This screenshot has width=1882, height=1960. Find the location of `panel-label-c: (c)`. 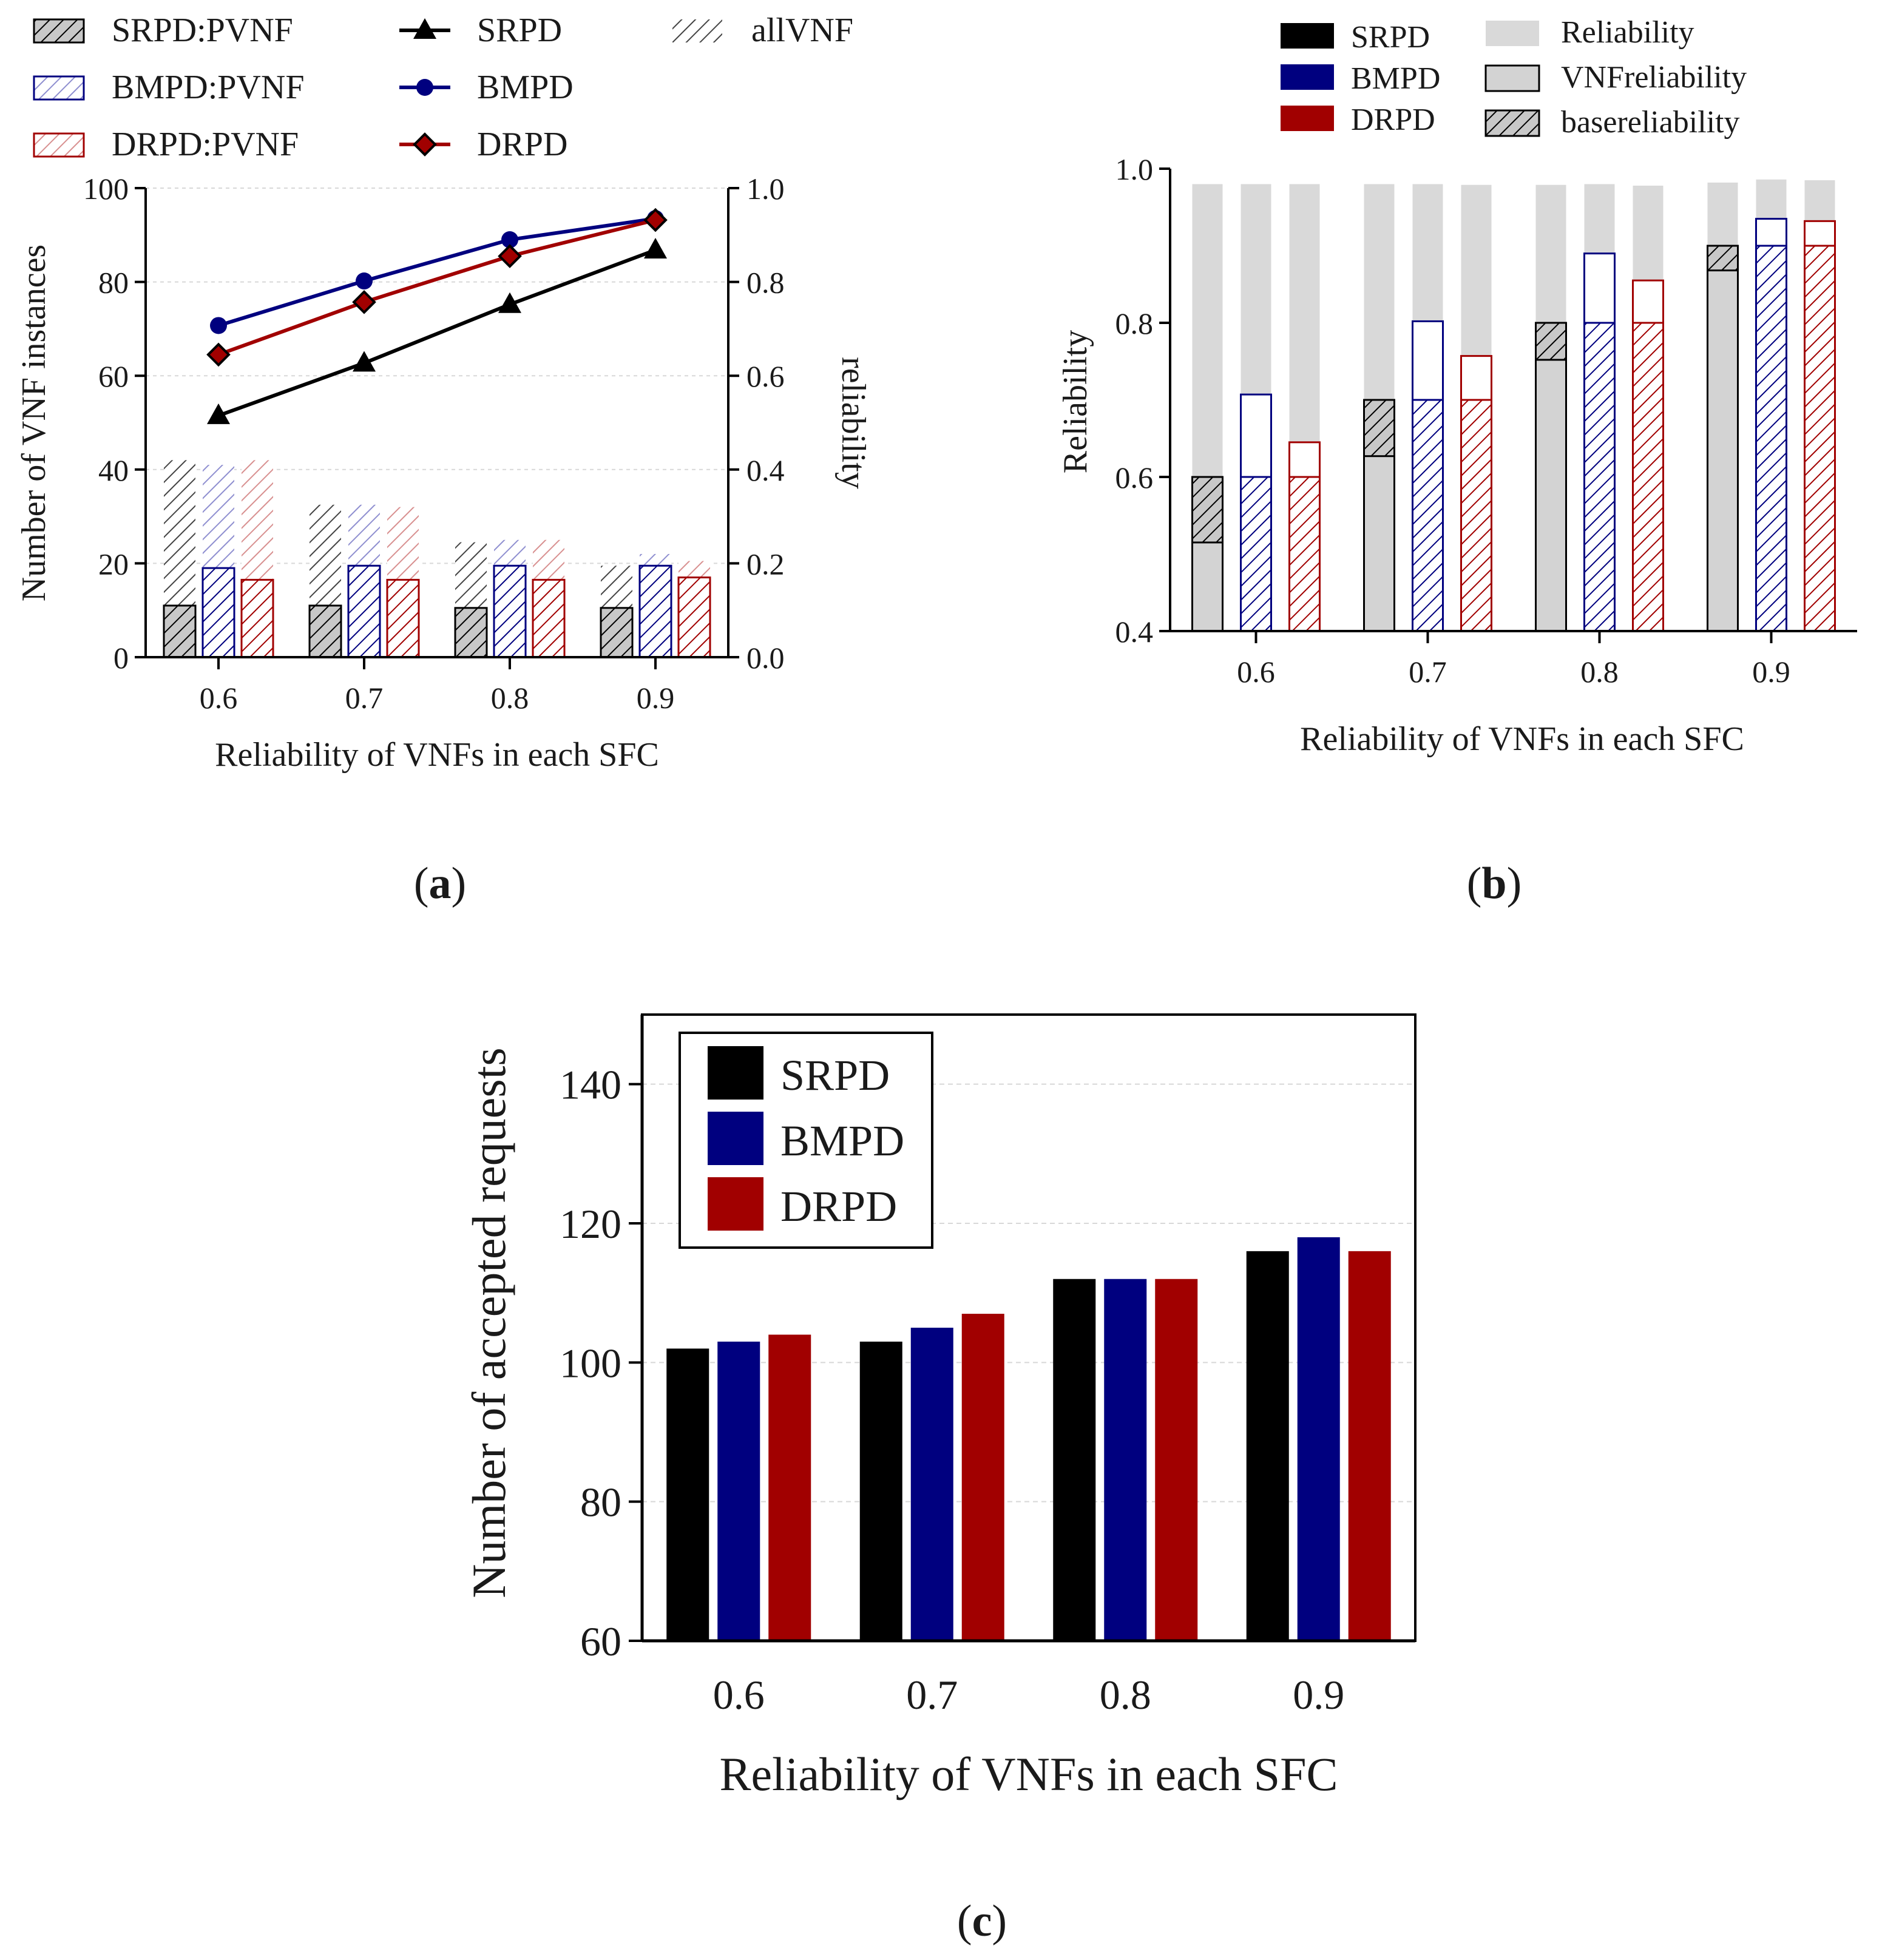

panel-label-c: (c) is located at coordinates (982, 1921).